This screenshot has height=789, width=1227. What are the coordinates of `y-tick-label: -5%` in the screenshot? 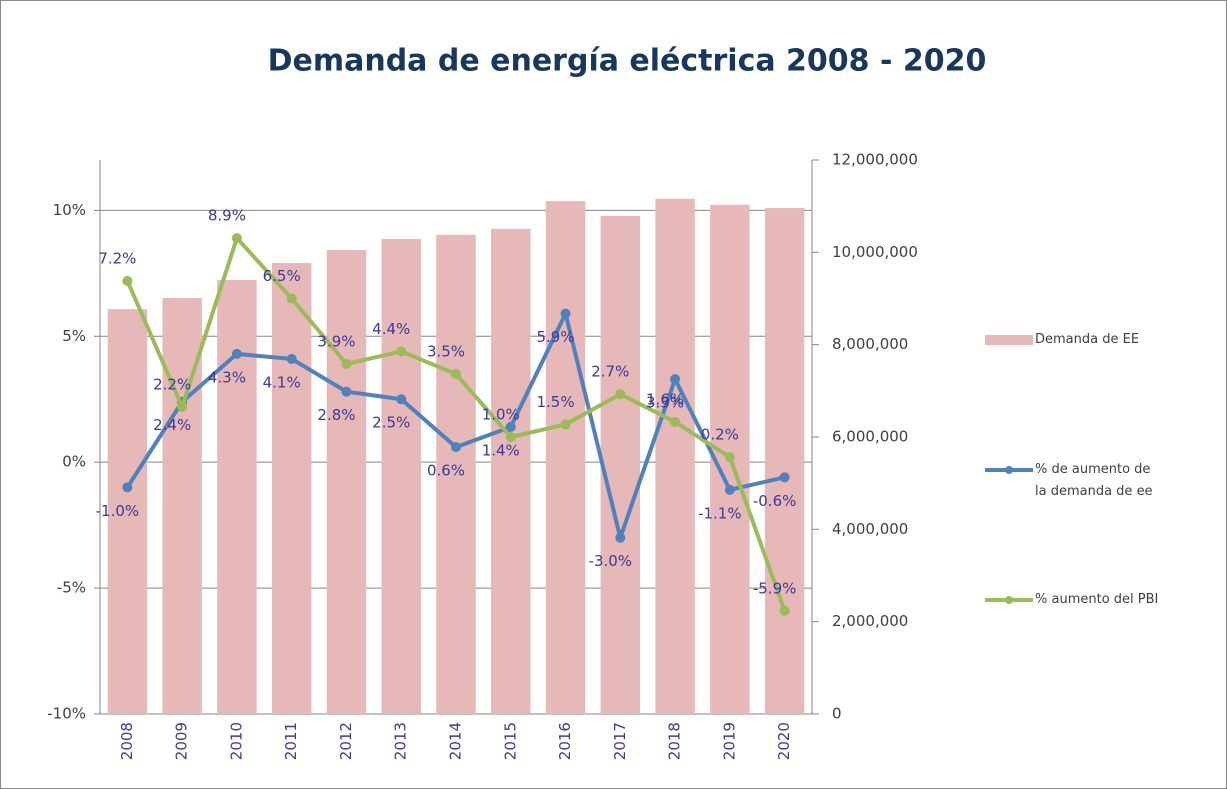 It's located at (71, 588).